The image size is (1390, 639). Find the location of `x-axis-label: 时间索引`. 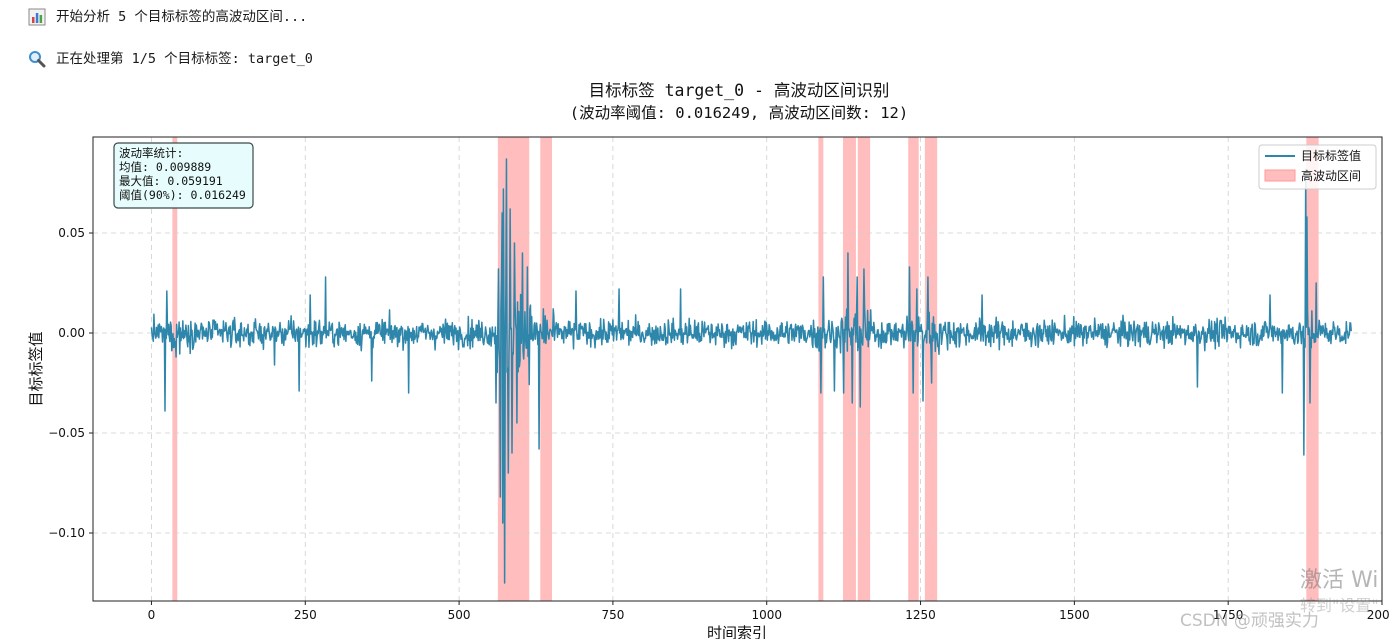

x-axis-label: 时间索引 is located at coordinates (737, 631).